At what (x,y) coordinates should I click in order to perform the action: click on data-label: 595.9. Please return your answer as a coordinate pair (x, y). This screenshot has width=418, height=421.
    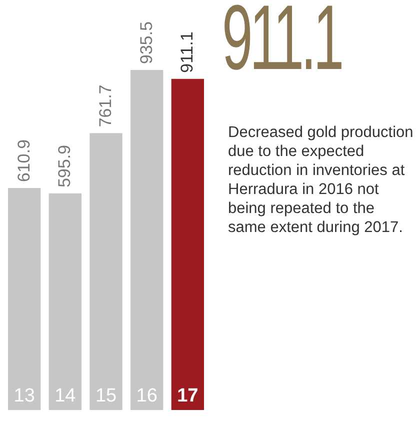
    Looking at the image, I should click on (64, 166).